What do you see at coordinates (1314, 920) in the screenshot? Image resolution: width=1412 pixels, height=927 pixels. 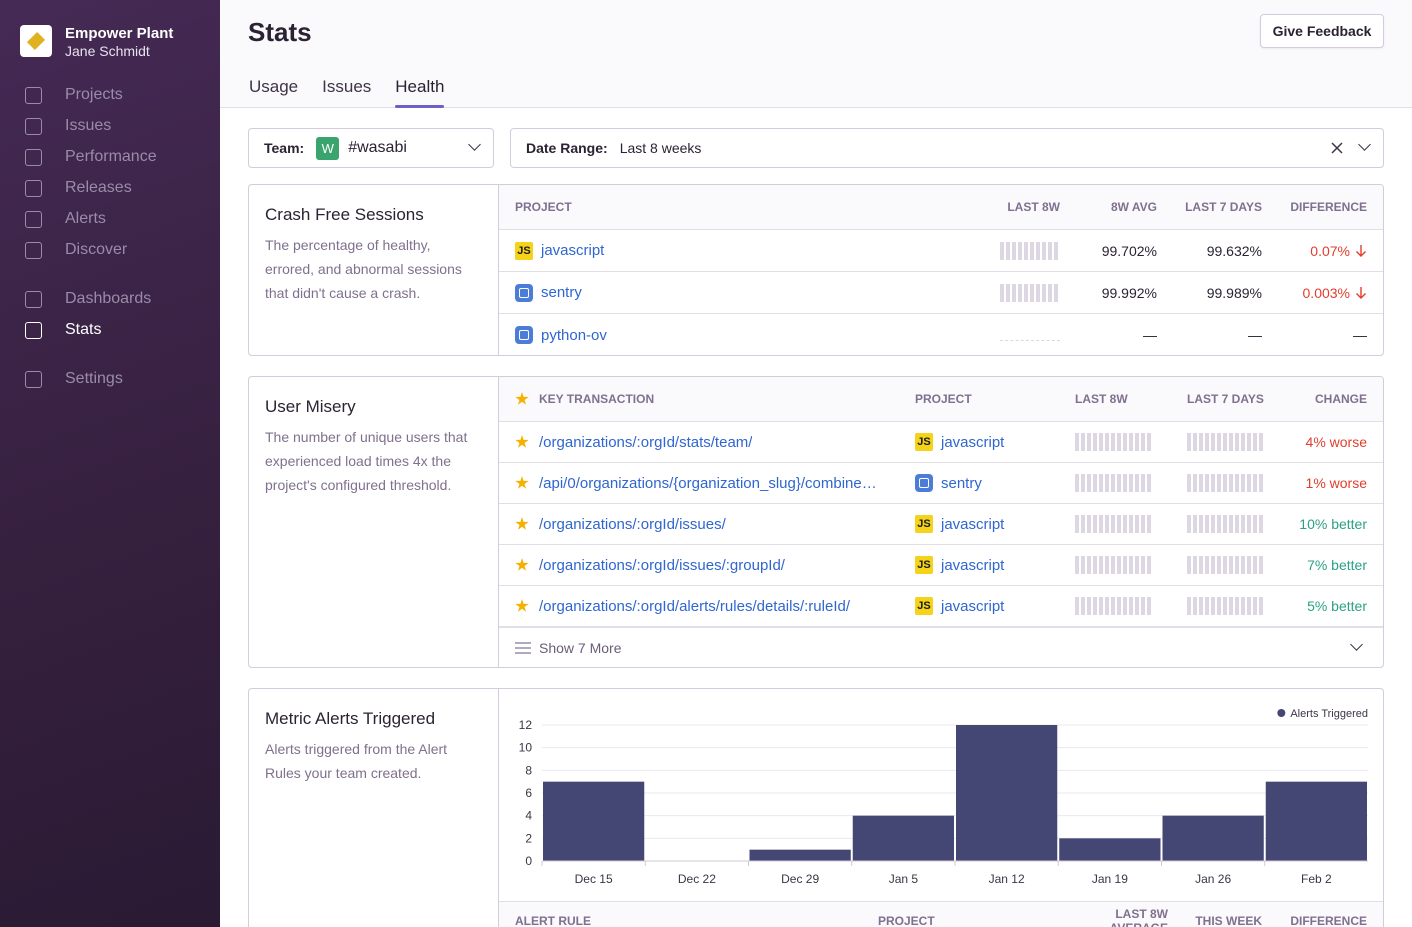 I see `column-header: DIFFERENCE` at bounding box center [1314, 920].